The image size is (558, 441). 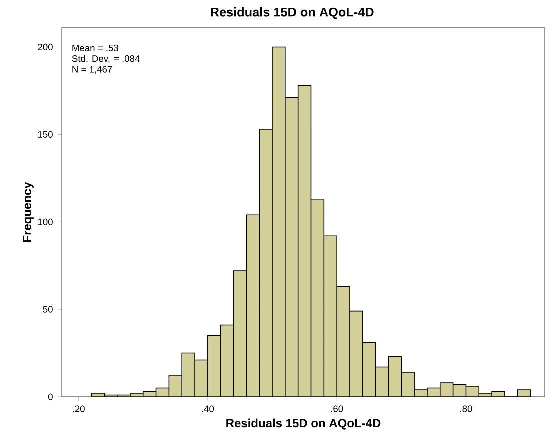 What do you see at coordinates (45, 47) in the screenshot?
I see `y-tick-label: 200` at bounding box center [45, 47].